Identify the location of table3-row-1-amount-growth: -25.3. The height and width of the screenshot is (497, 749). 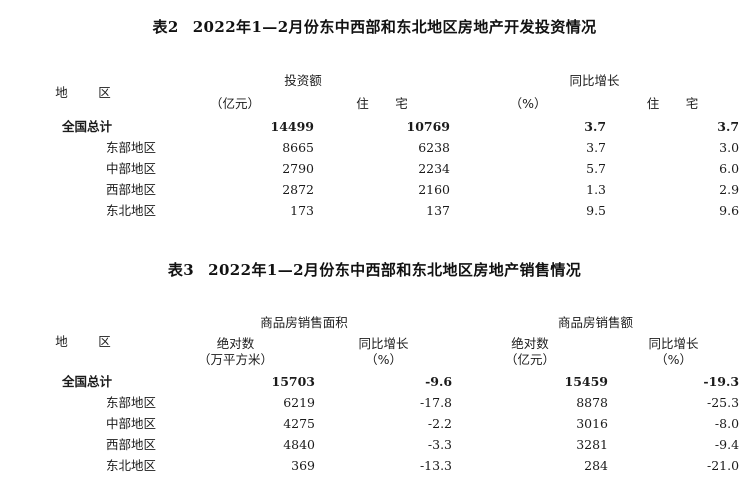
(723, 402).